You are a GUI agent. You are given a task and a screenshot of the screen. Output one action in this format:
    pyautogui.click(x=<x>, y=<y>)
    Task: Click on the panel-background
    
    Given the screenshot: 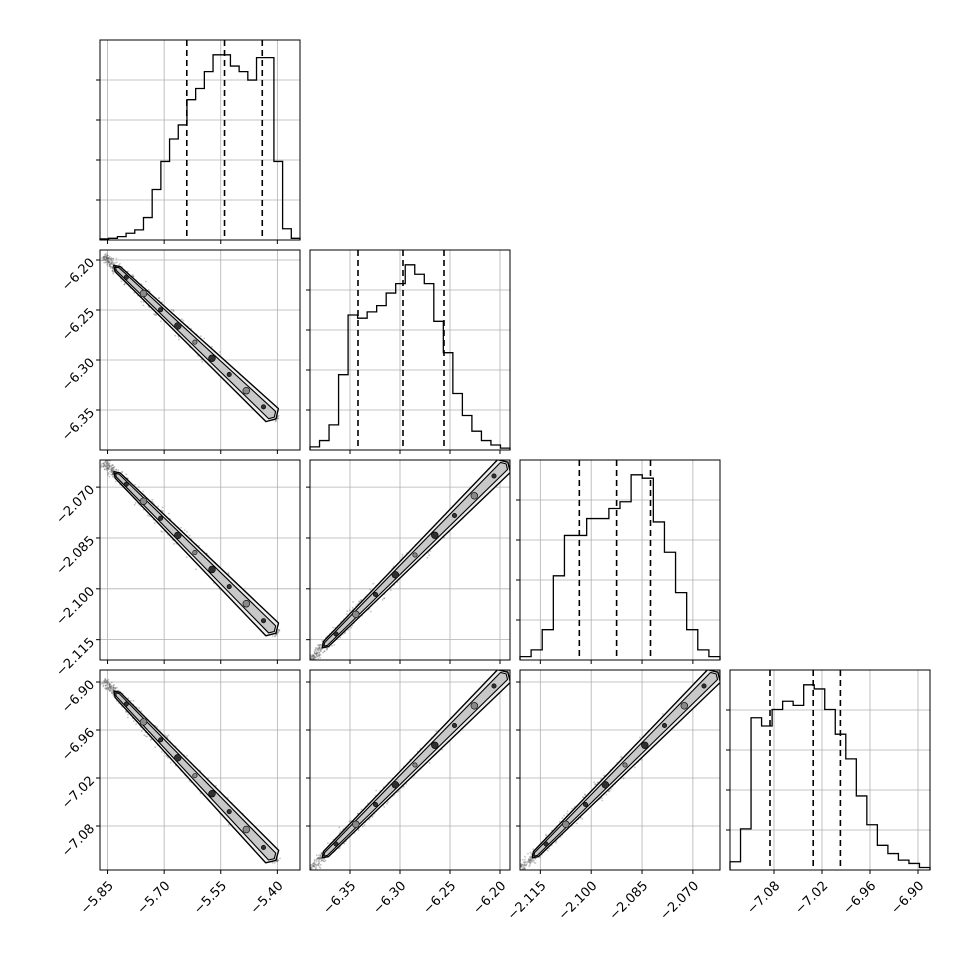 What is the action you would take?
    pyautogui.click(x=200, y=140)
    